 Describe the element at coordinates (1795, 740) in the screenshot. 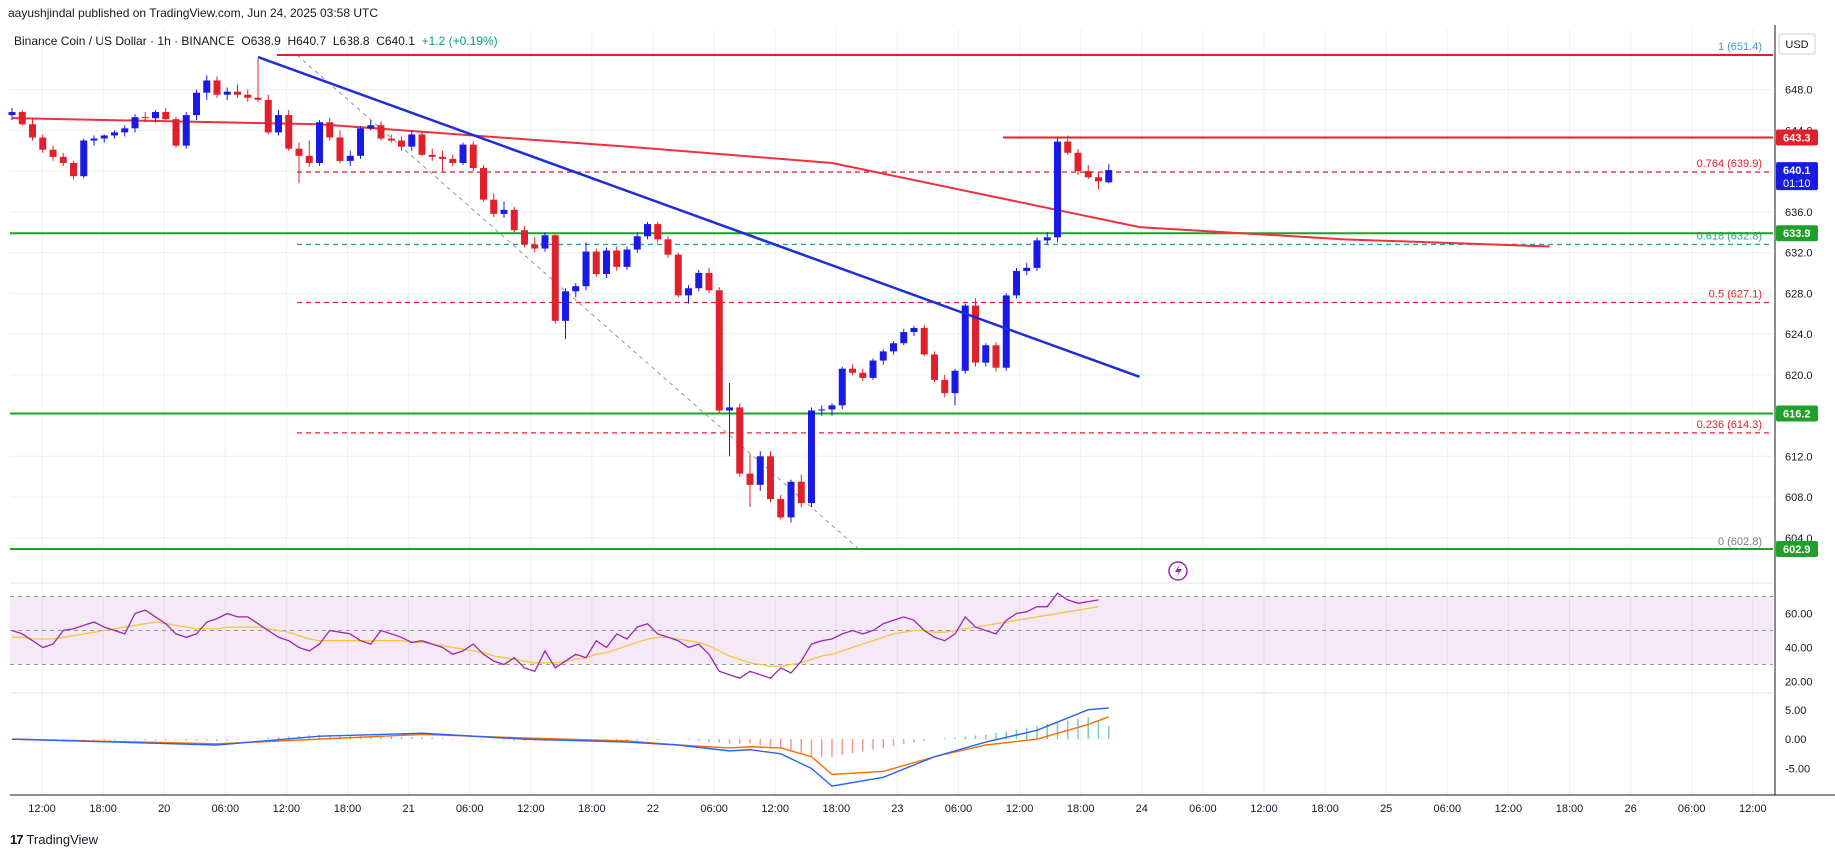

I see `macd-tick-label: 0.00` at that location.